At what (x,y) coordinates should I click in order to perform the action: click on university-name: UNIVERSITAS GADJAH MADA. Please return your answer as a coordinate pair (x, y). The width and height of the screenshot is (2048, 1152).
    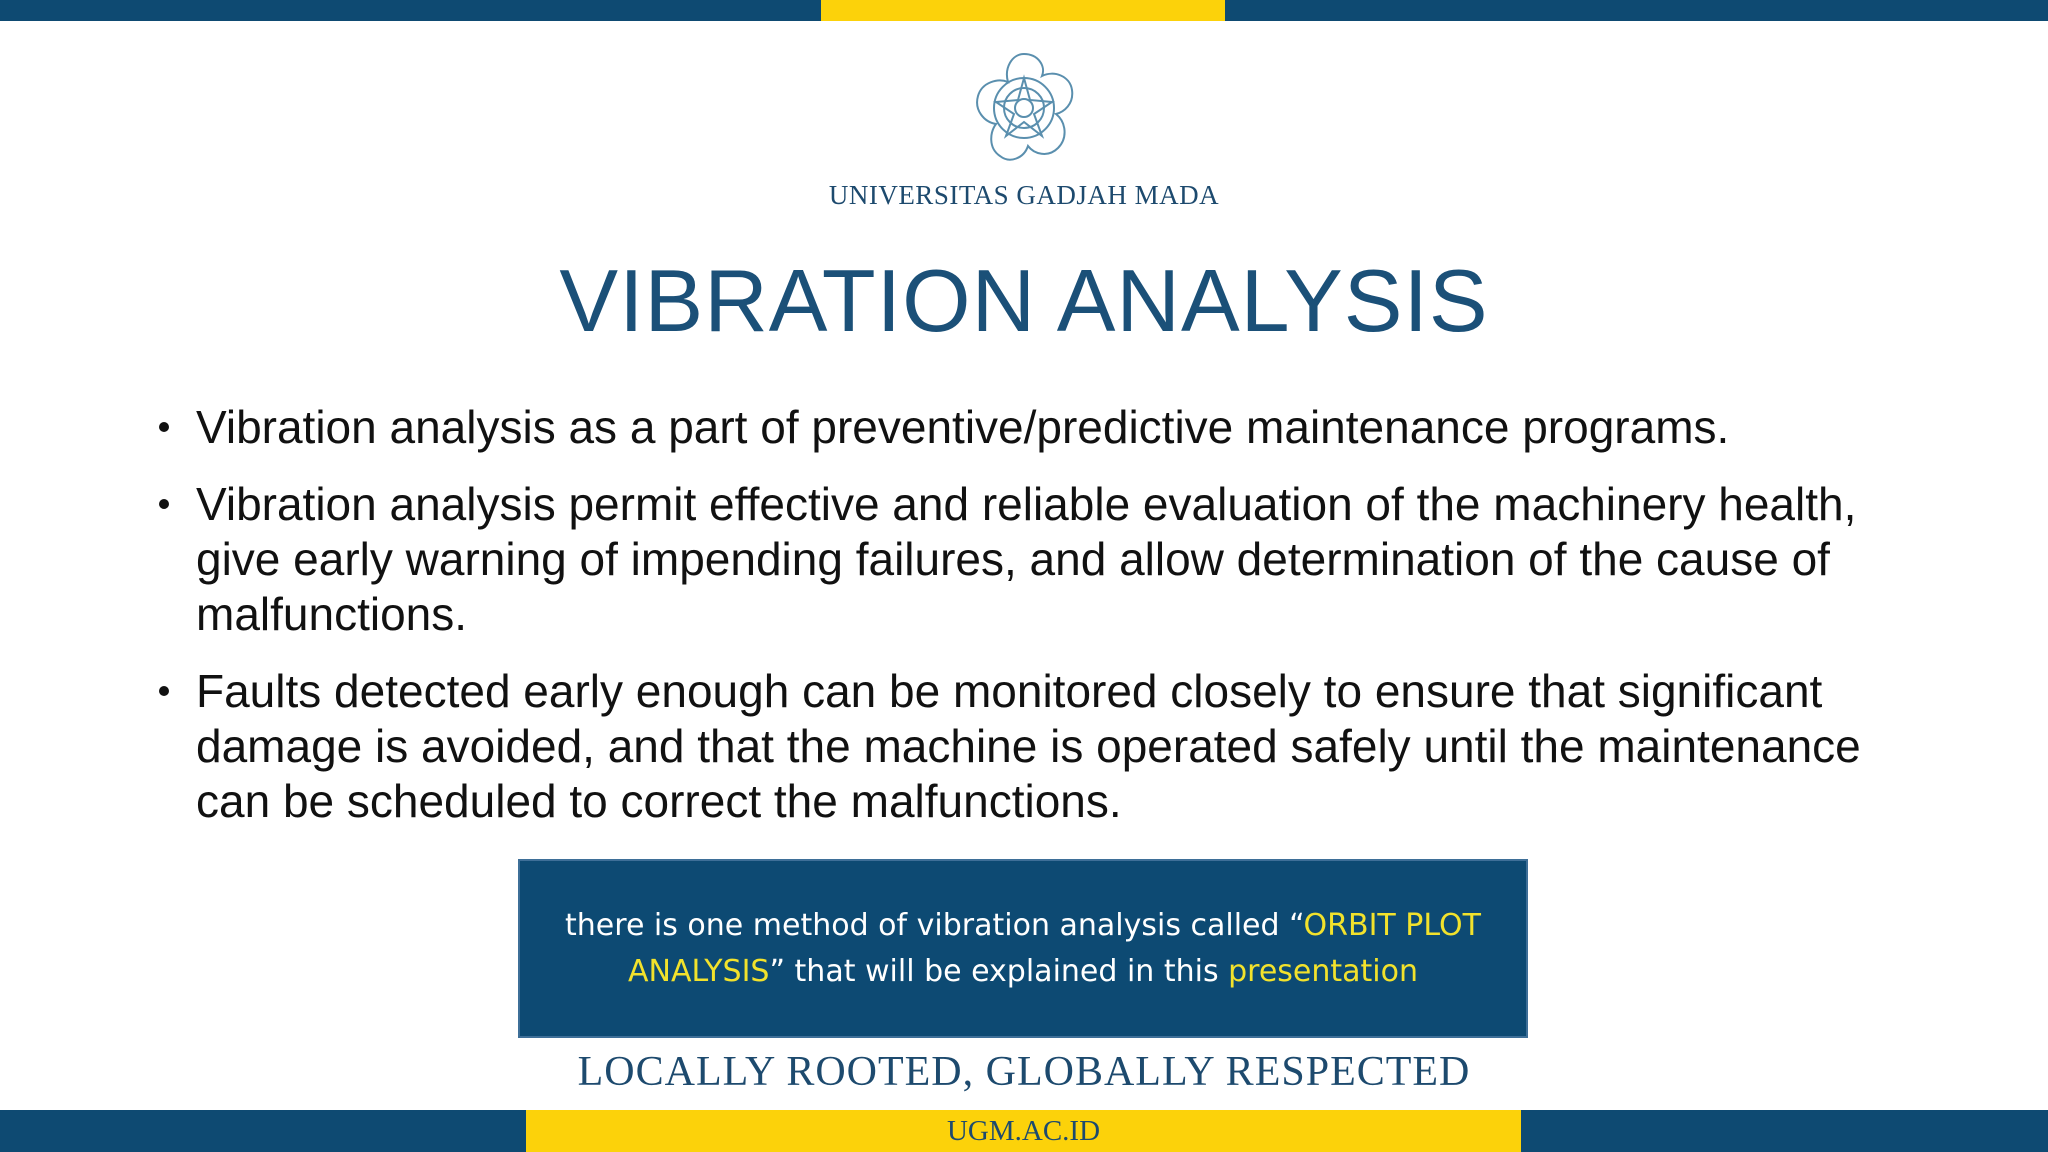
    Looking at the image, I should click on (1024, 195).